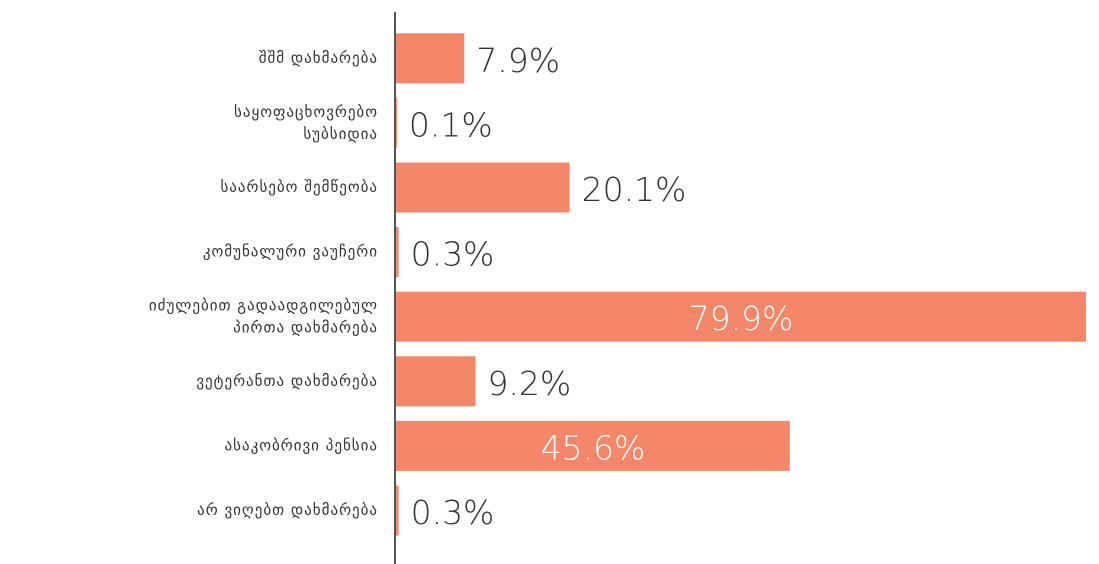 The height and width of the screenshot is (564, 1099). Describe the element at coordinates (451, 124) in the screenshot. I see `data-label: 0.1%` at that location.